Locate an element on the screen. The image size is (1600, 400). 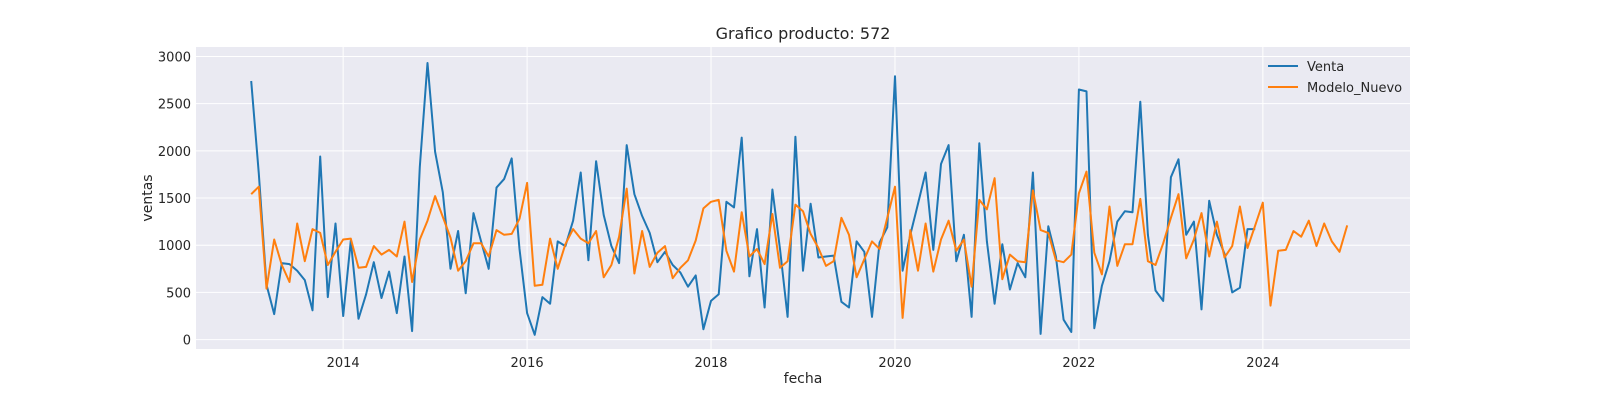
legend-label: Venta is located at coordinates (1325, 67).